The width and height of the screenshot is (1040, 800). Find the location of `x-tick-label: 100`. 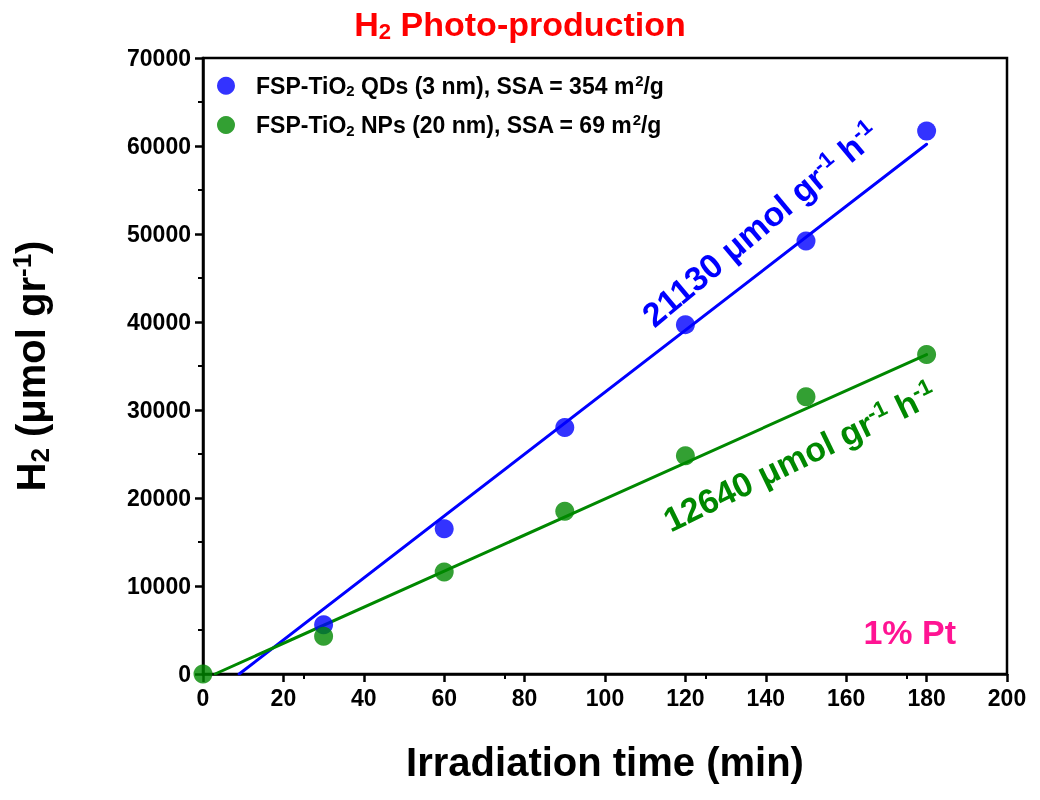

x-tick-label: 100 is located at coordinates (605, 697).